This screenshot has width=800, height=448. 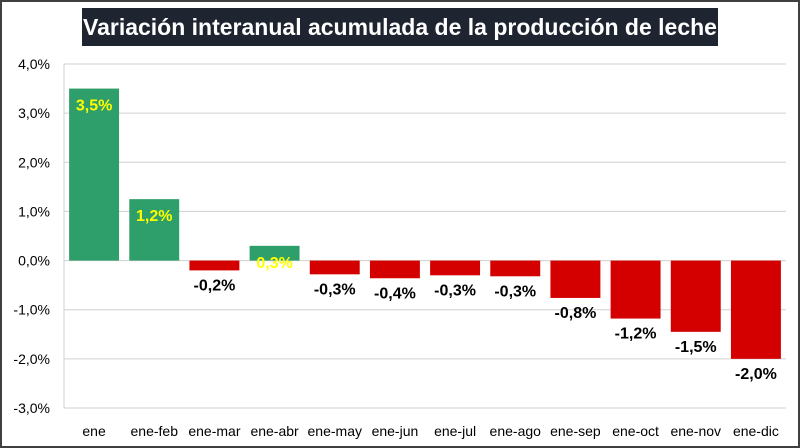 I want to click on bar-ene-ago, so click(x=515, y=268).